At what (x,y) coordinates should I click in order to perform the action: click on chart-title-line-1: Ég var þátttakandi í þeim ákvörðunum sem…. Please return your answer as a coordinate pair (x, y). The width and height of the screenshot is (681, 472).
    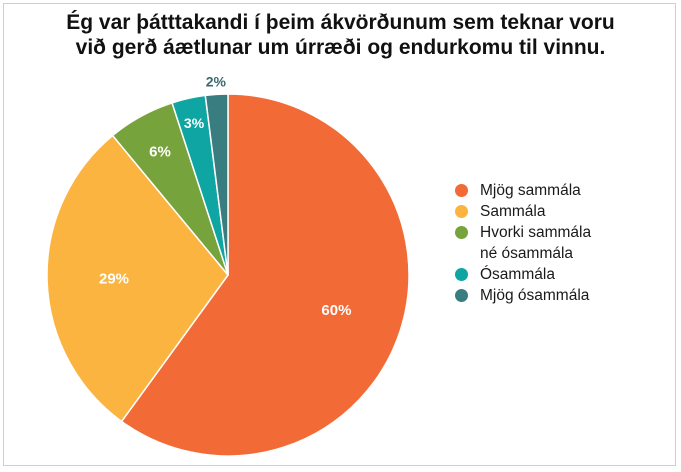
    Looking at the image, I should click on (340, 22).